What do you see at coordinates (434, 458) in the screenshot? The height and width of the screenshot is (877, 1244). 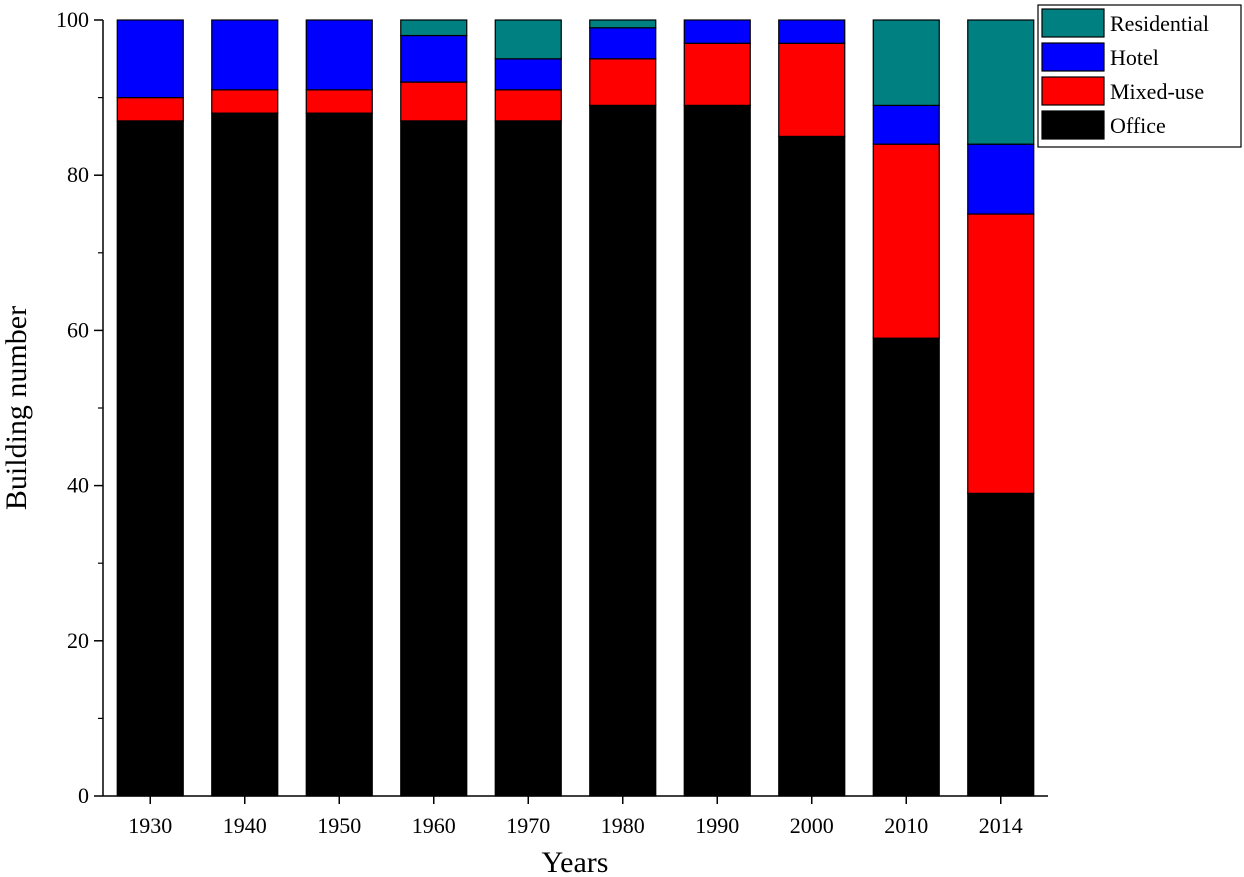 I see `bar-segment-office-1960` at bounding box center [434, 458].